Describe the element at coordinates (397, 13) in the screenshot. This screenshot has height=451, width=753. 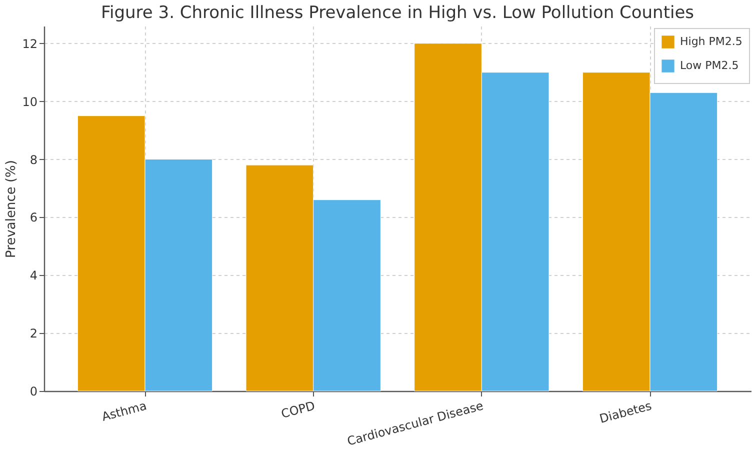
I see `chart-title: Figure 3. Chronic Illness Prevalence in High vs. Low Pollution Counties` at that location.